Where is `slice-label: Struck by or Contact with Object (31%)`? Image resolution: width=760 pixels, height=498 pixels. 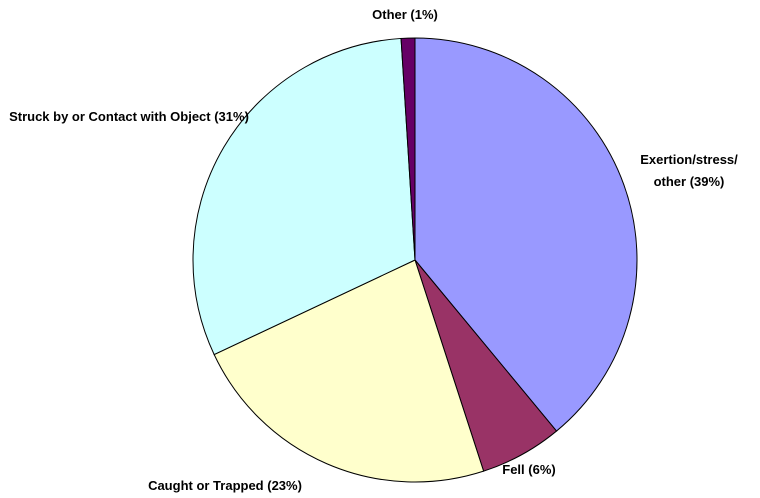 slice-label: Struck by or Contact with Object (31%) is located at coordinates (129, 116).